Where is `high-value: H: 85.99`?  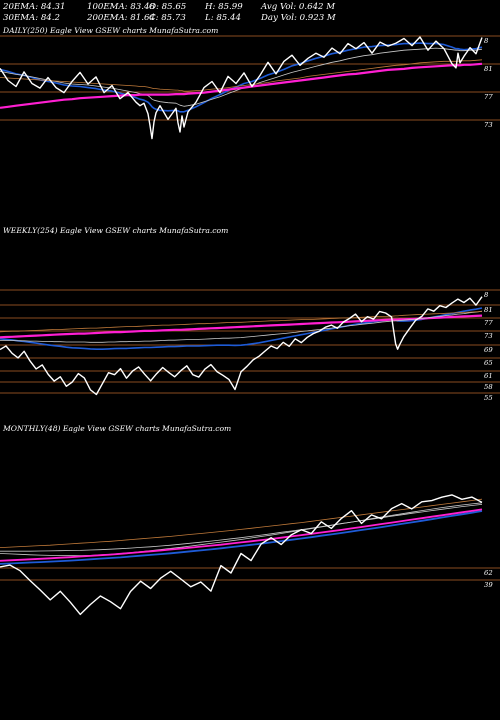 high-value: H: 85.99 is located at coordinates (224, 7).